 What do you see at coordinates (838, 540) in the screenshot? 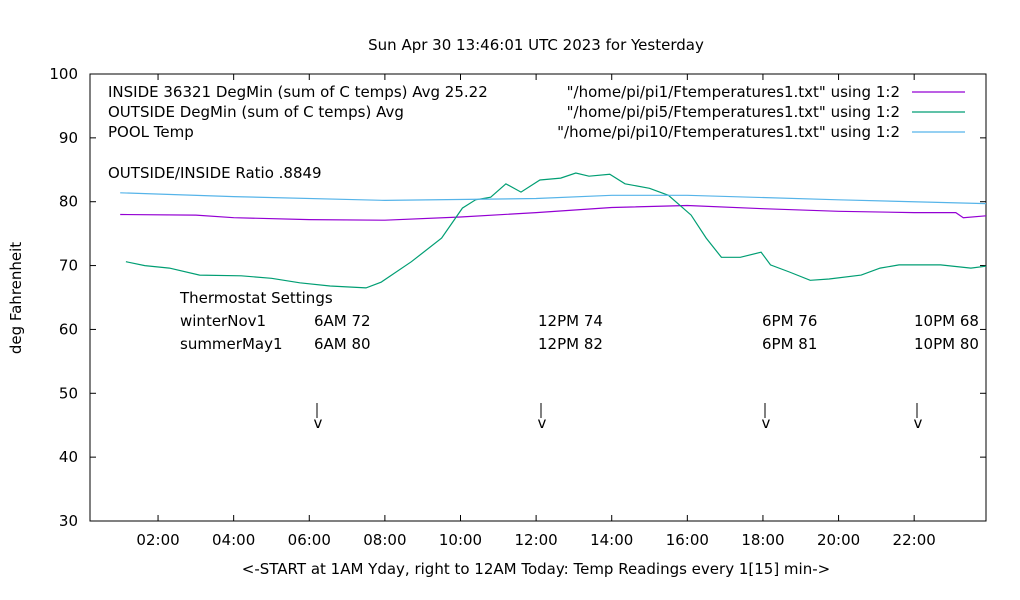
I see `x-tick-label: 20:00` at bounding box center [838, 540].